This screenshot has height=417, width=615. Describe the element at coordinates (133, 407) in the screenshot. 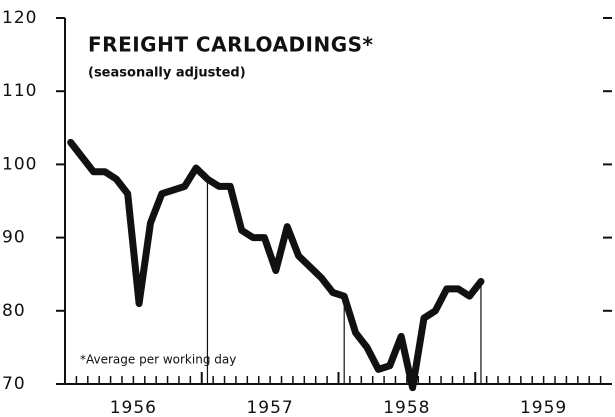

I see `x-tick-label: 1956` at that location.